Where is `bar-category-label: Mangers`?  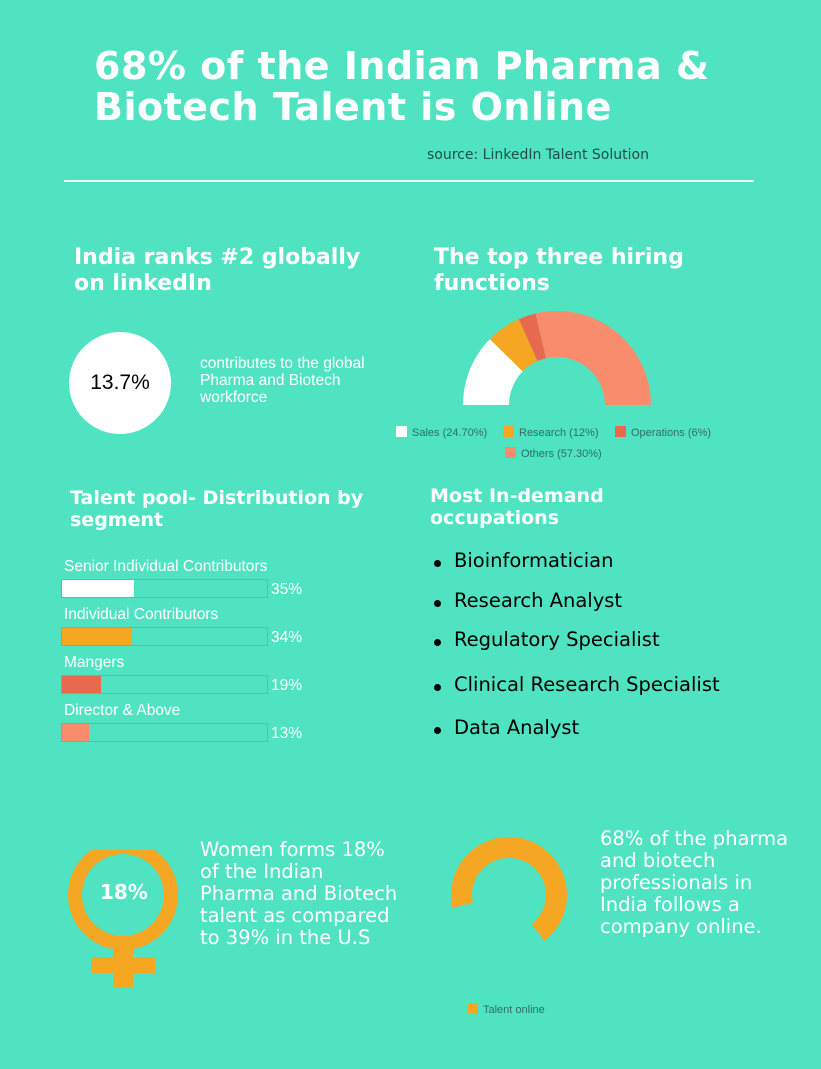
bar-category-label: Mangers is located at coordinates (94, 662).